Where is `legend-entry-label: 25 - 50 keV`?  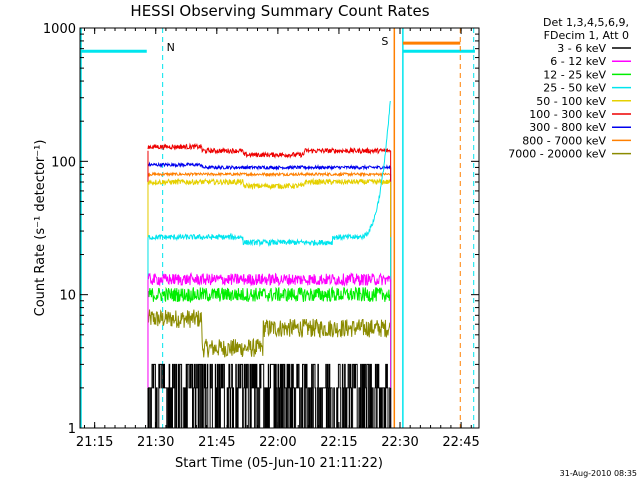
legend-entry-label: 25 - 50 keV is located at coordinates (574, 88).